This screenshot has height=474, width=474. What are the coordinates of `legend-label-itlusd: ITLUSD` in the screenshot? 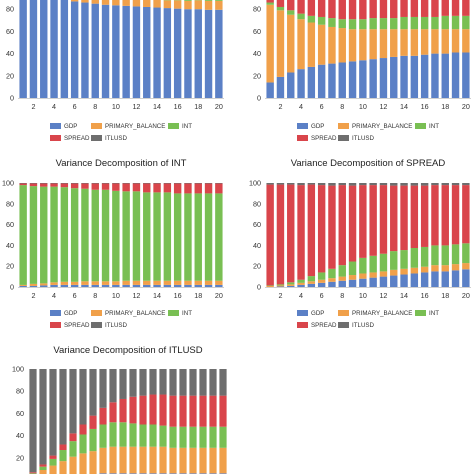 It's located at (116, 325).